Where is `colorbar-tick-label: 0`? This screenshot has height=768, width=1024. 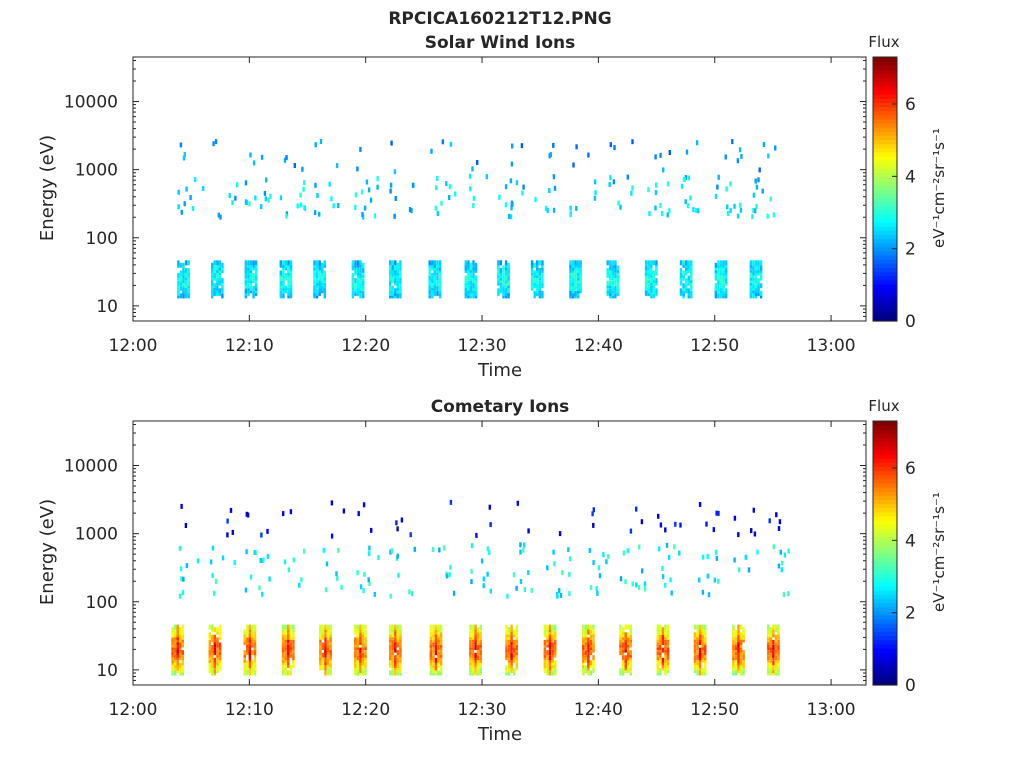 colorbar-tick-label: 0 is located at coordinates (910, 686).